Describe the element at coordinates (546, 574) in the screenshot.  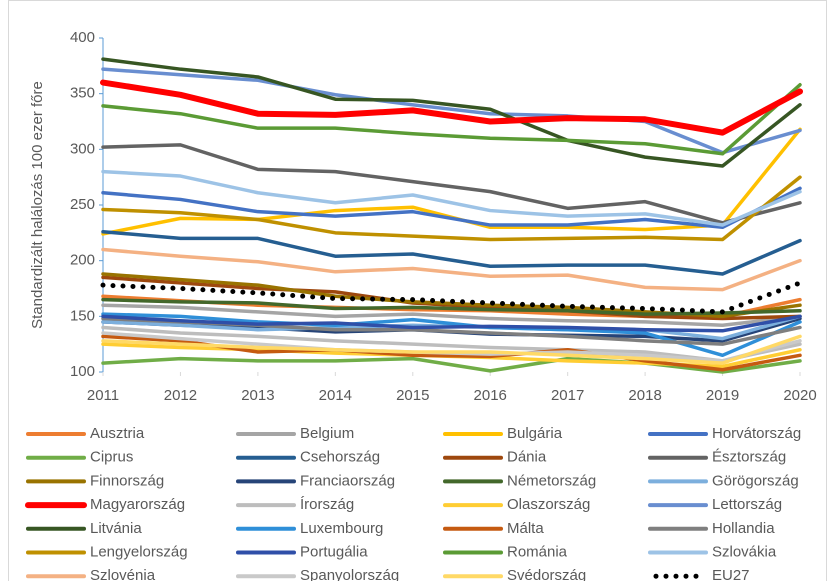
I see `legend-label: Svédország` at that location.